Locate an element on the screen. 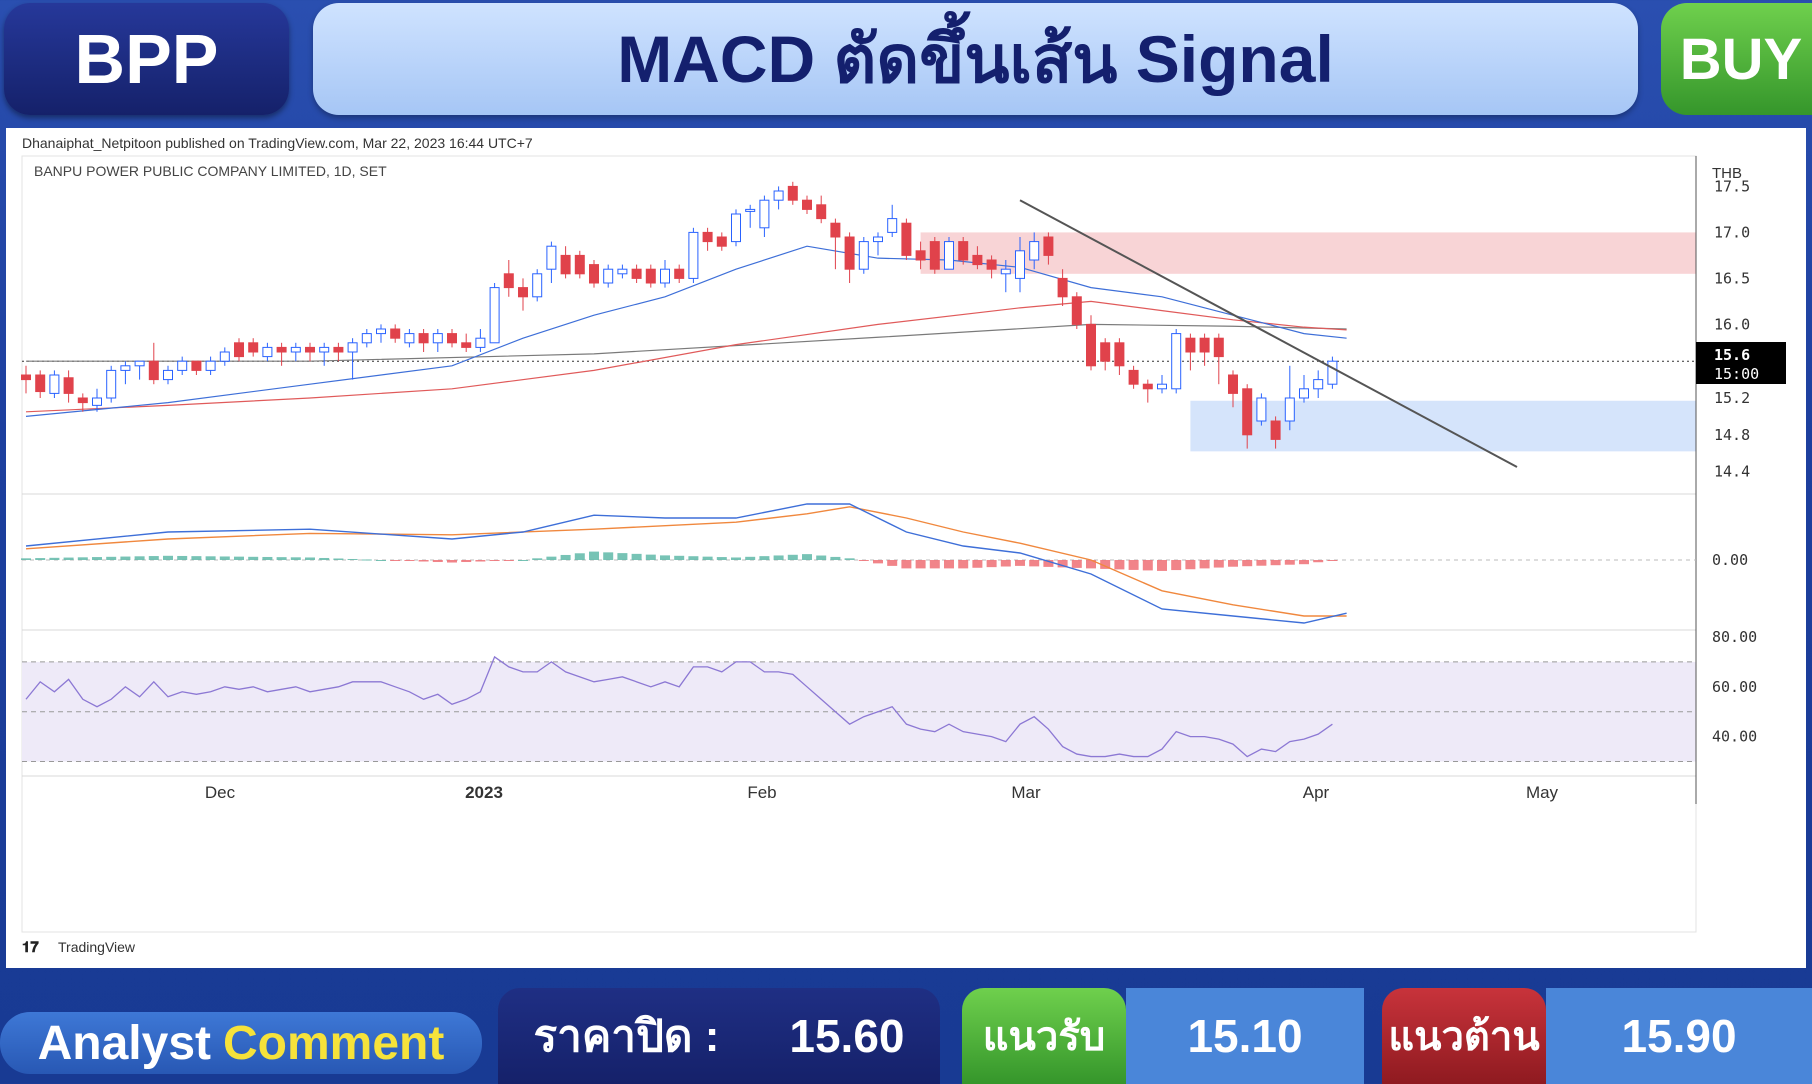  price-tick-label: 14.8 is located at coordinates (1732, 435).